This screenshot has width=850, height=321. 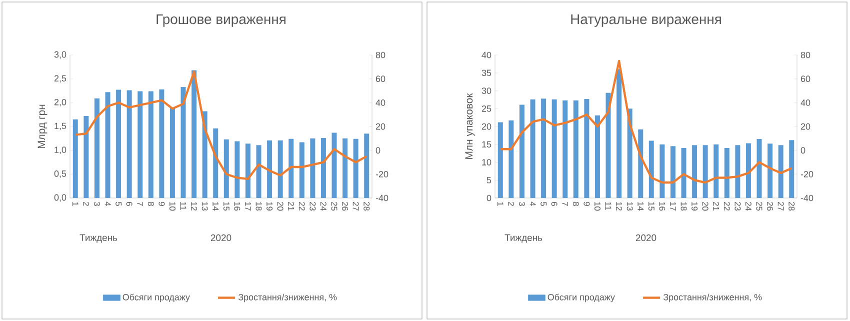 What do you see at coordinates (805, 55) in the screenshot?
I see `y2-tick-label: 80` at bounding box center [805, 55].